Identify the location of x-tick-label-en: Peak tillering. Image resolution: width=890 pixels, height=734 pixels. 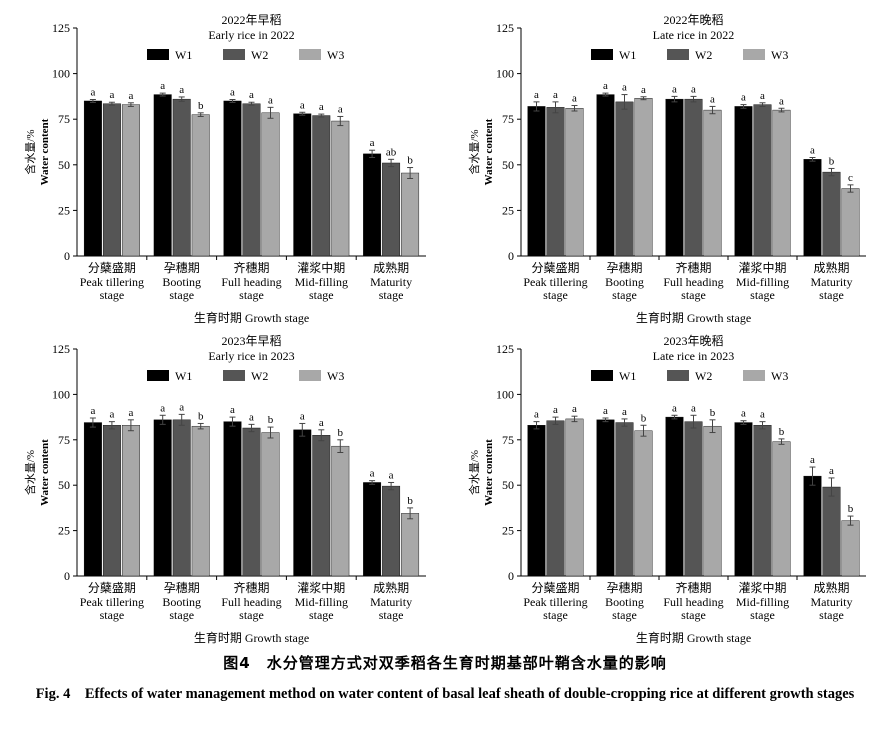
(555, 602).